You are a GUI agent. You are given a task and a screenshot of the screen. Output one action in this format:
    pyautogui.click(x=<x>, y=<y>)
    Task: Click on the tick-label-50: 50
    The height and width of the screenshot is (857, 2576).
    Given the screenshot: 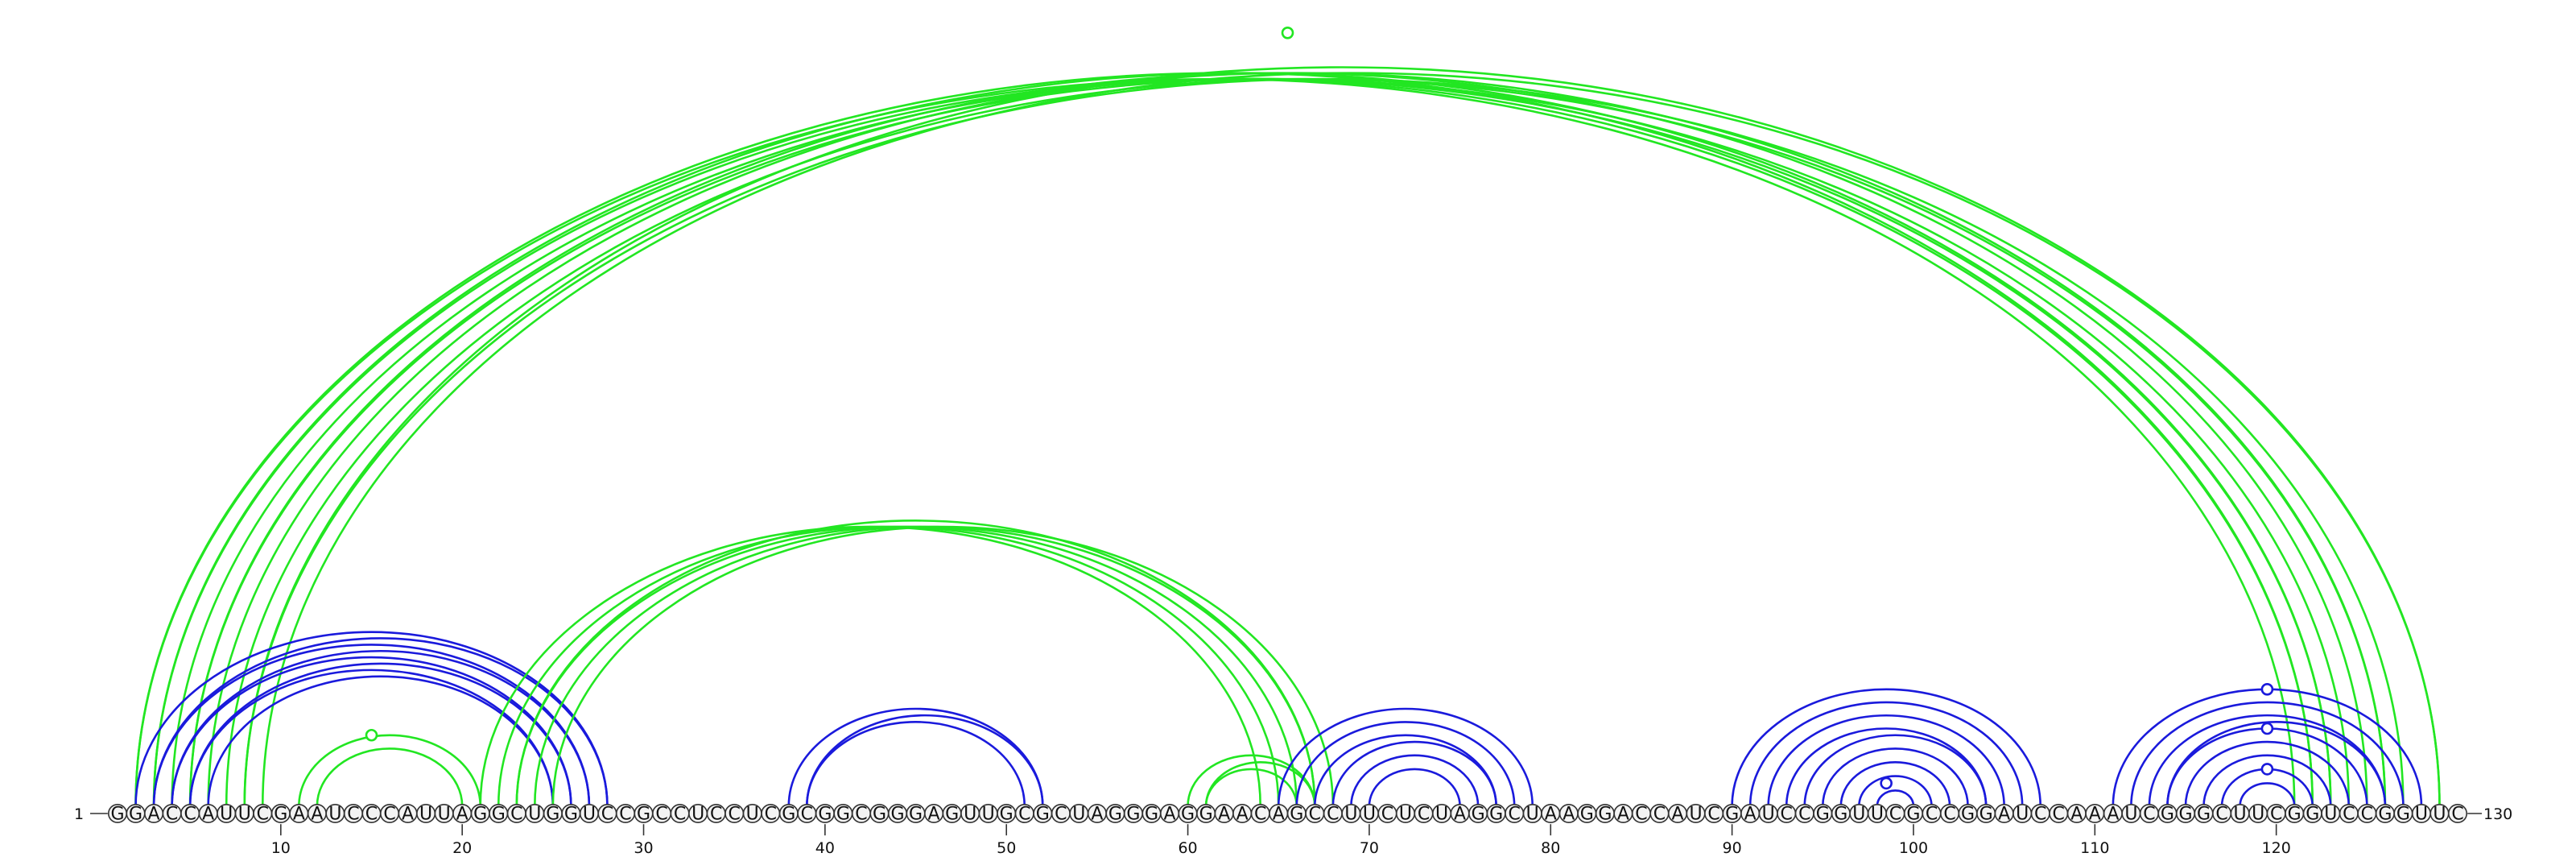 What is the action you would take?
    pyautogui.click(x=1007, y=848)
    